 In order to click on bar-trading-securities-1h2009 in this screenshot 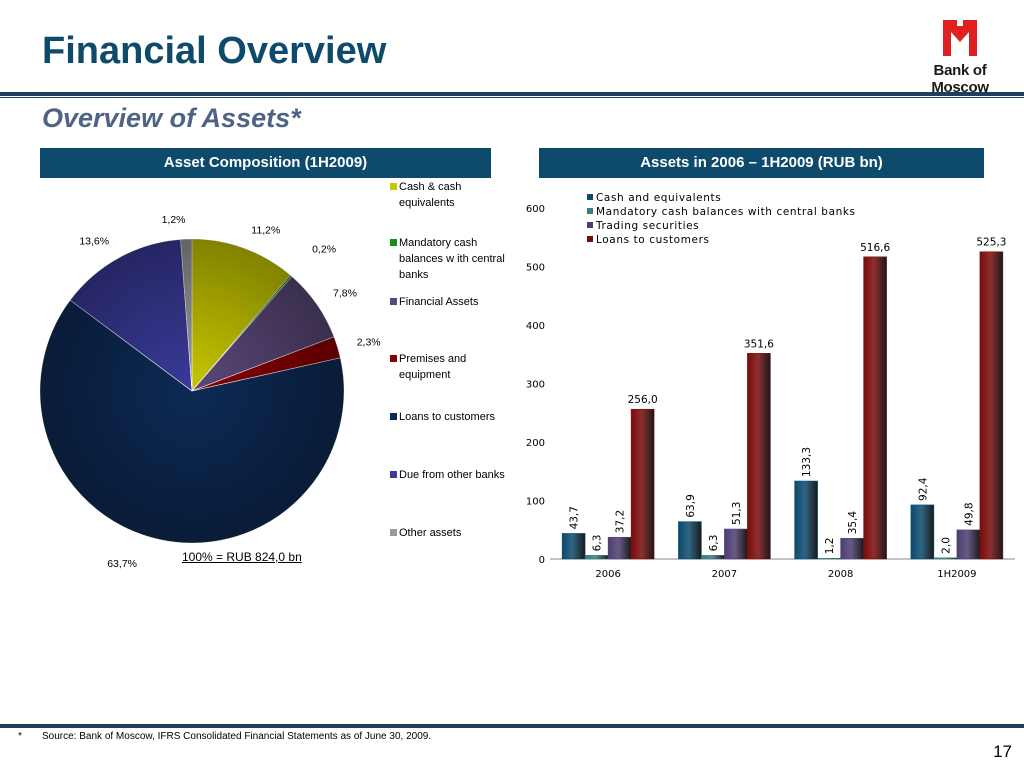, I will do `click(968, 544)`.